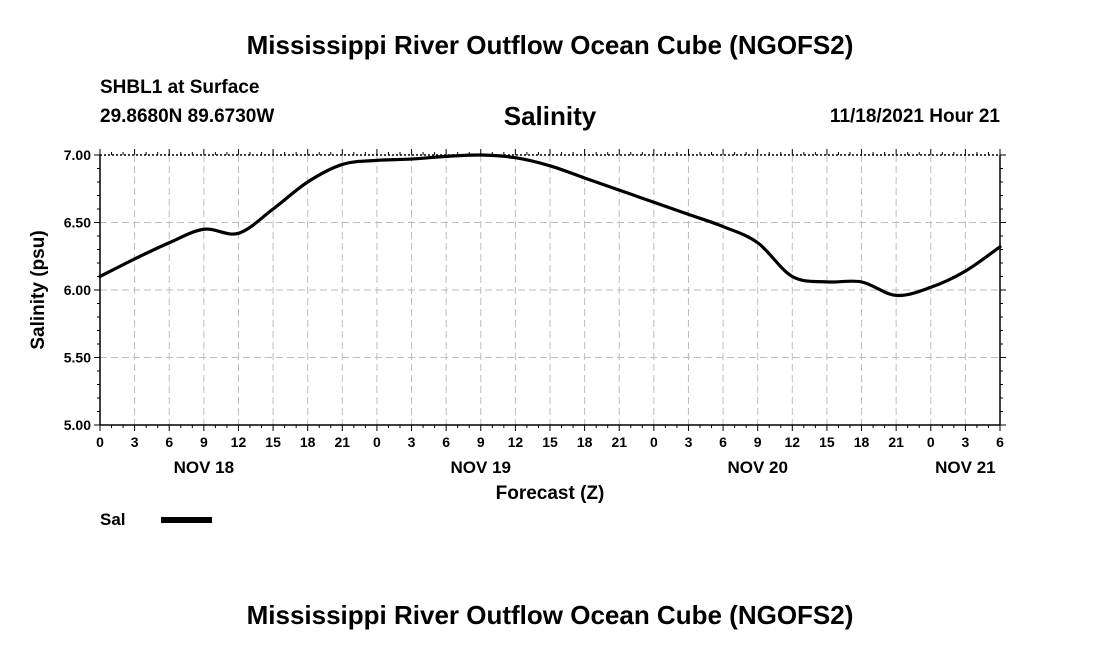  What do you see at coordinates (77, 223) in the screenshot?
I see `y-tick-label: 6.50` at bounding box center [77, 223].